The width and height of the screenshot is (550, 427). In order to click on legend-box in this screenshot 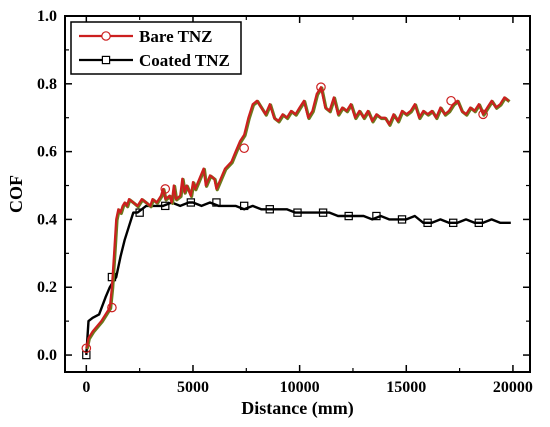, I will do `click(156, 48)`.